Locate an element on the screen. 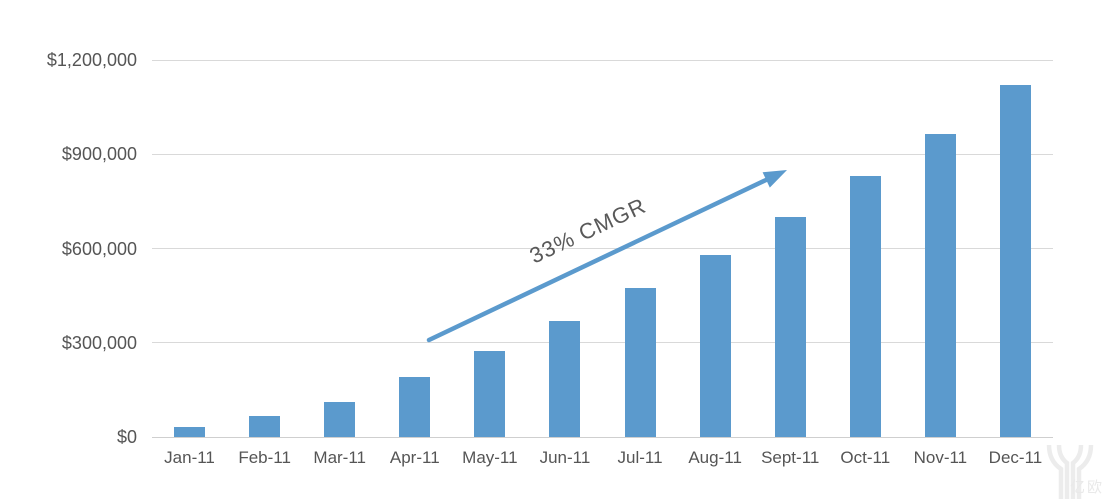 This screenshot has height=500, width=1116. y-axis-tick-label: $600,000 is located at coordinates (99, 248).